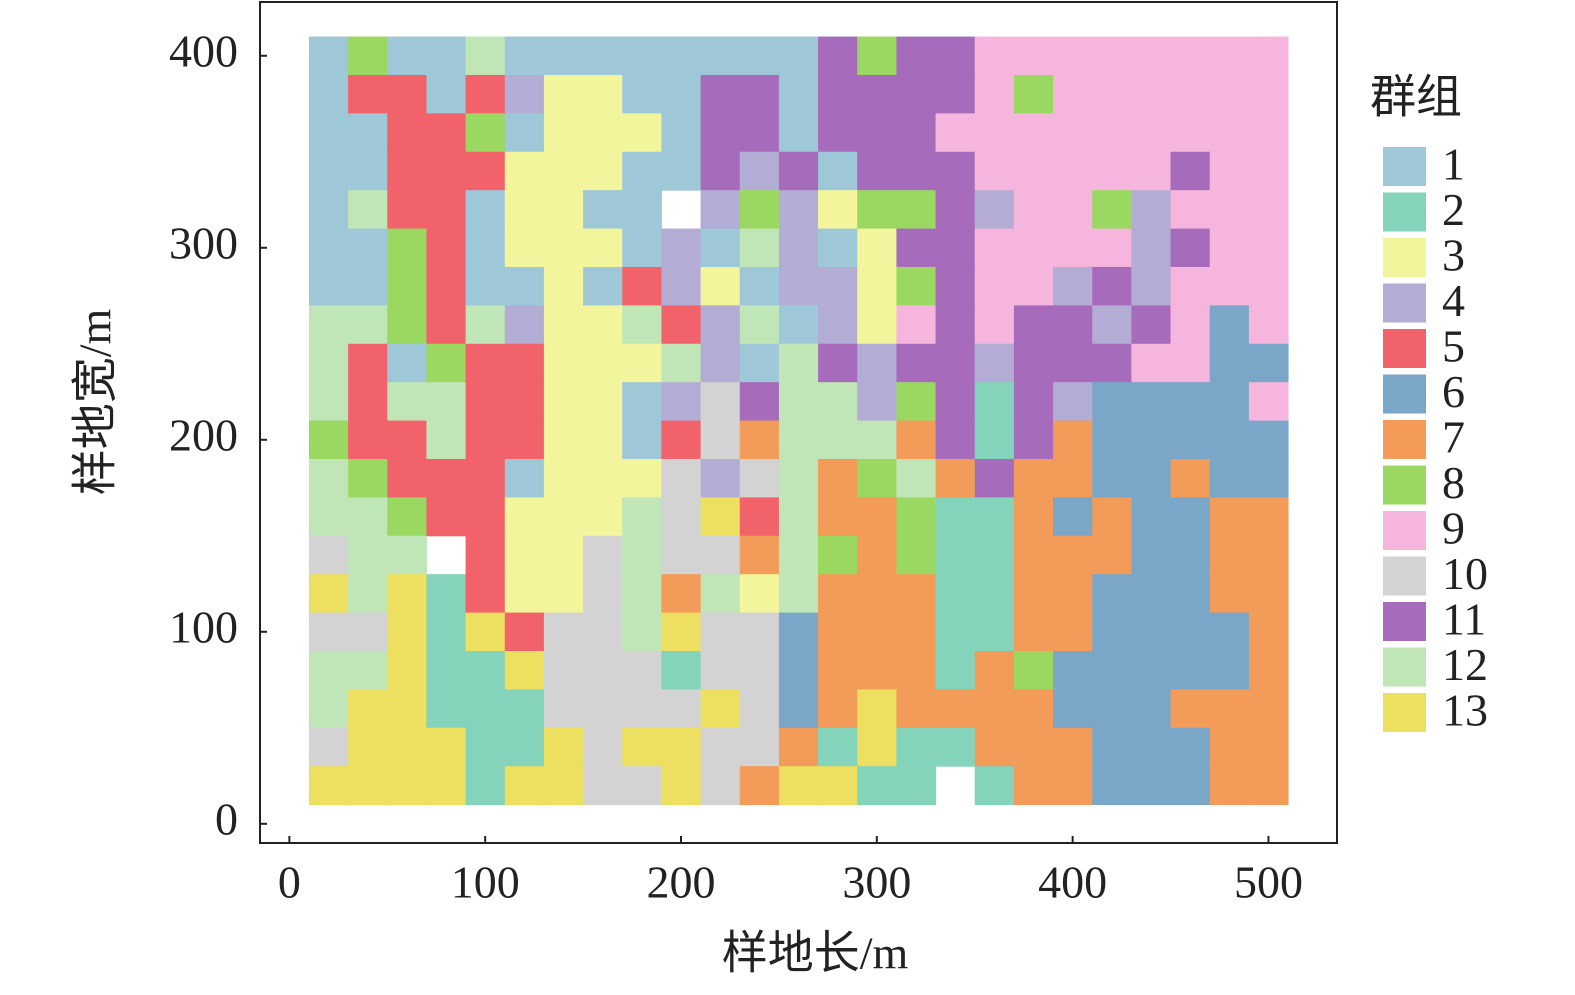 This screenshot has width=1575, height=995. I want to click on legend-label: 10, so click(1465, 573).